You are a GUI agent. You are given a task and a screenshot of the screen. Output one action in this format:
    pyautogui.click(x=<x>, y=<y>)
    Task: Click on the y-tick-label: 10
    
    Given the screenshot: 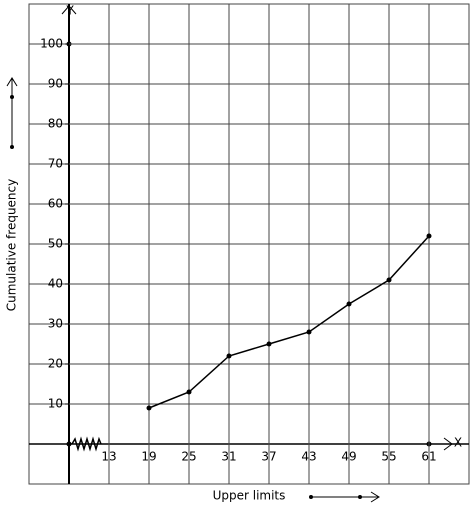 What is the action you would take?
    pyautogui.click(x=55, y=404)
    